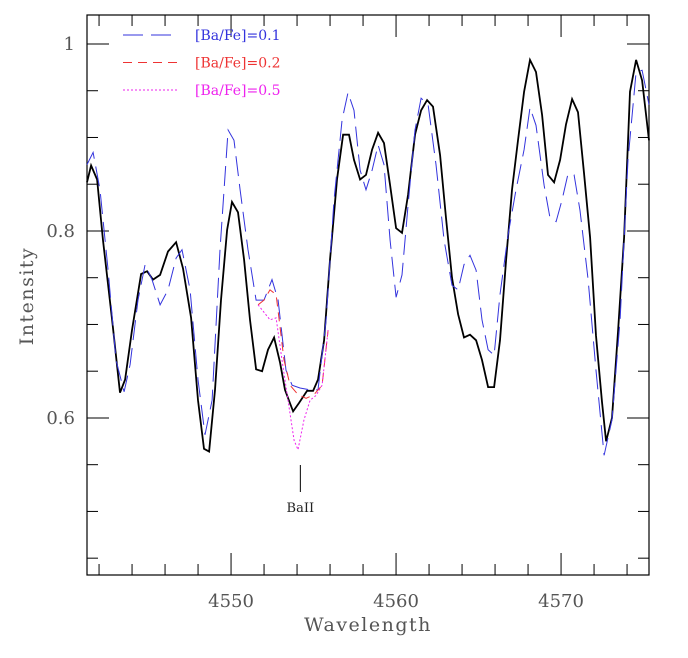 The height and width of the screenshot is (658, 688). I want to click on legend-label: [Ba/Fe]=0.2, so click(238, 64).